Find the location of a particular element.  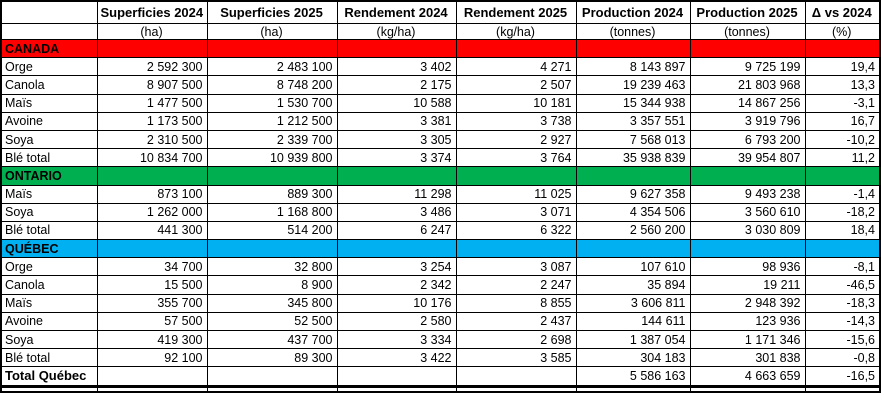

cell: 2 592 300 is located at coordinates (152, 67).